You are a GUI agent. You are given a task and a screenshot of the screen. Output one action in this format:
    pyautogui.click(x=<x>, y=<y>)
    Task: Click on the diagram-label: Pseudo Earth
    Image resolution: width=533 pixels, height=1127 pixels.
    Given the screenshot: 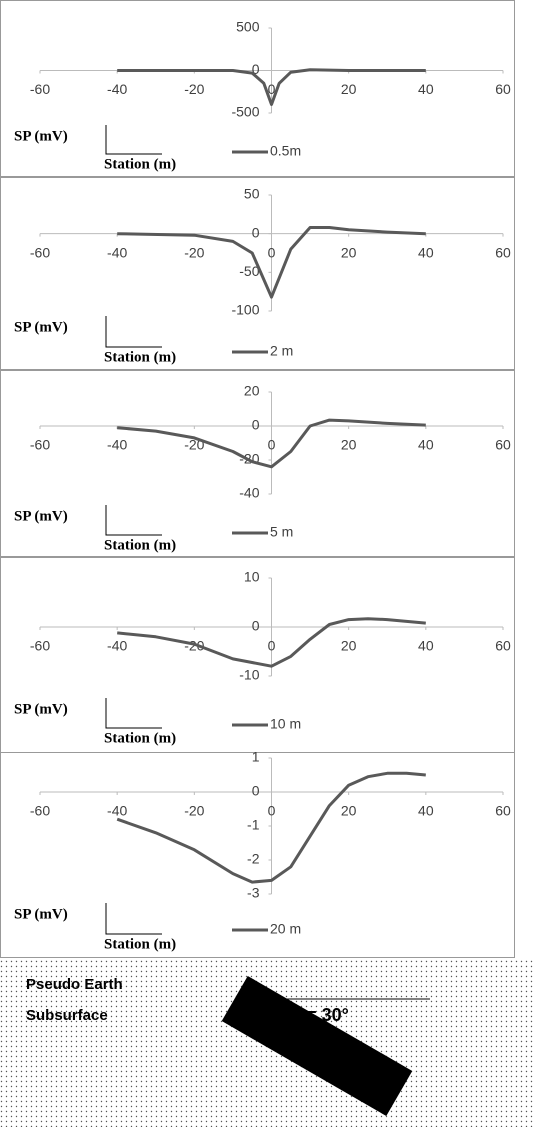 What is the action you would take?
    pyautogui.click(x=74, y=984)
    